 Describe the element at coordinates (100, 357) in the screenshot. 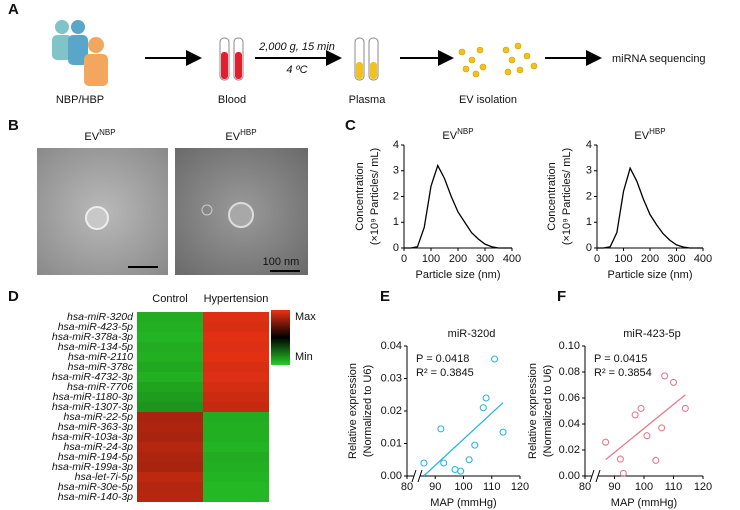

I see `row-label: hsa-miR-2110` at that location.